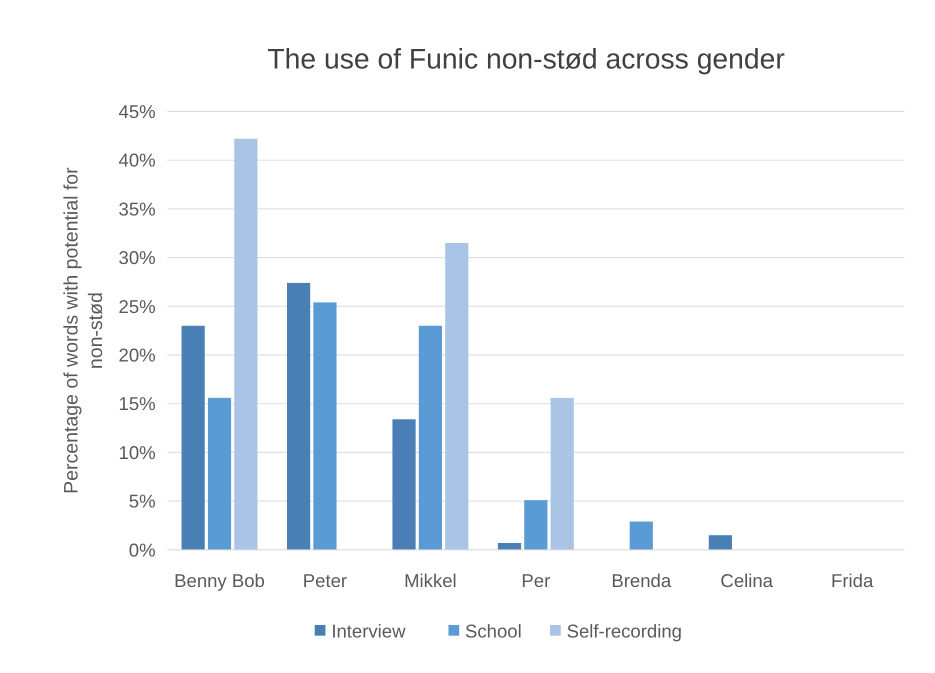 The image size is (935, 673). What do you see at coordinates (535, 580) in the screenshot?
I see `x-tick-label: Per` at bounding box center [535, 580].